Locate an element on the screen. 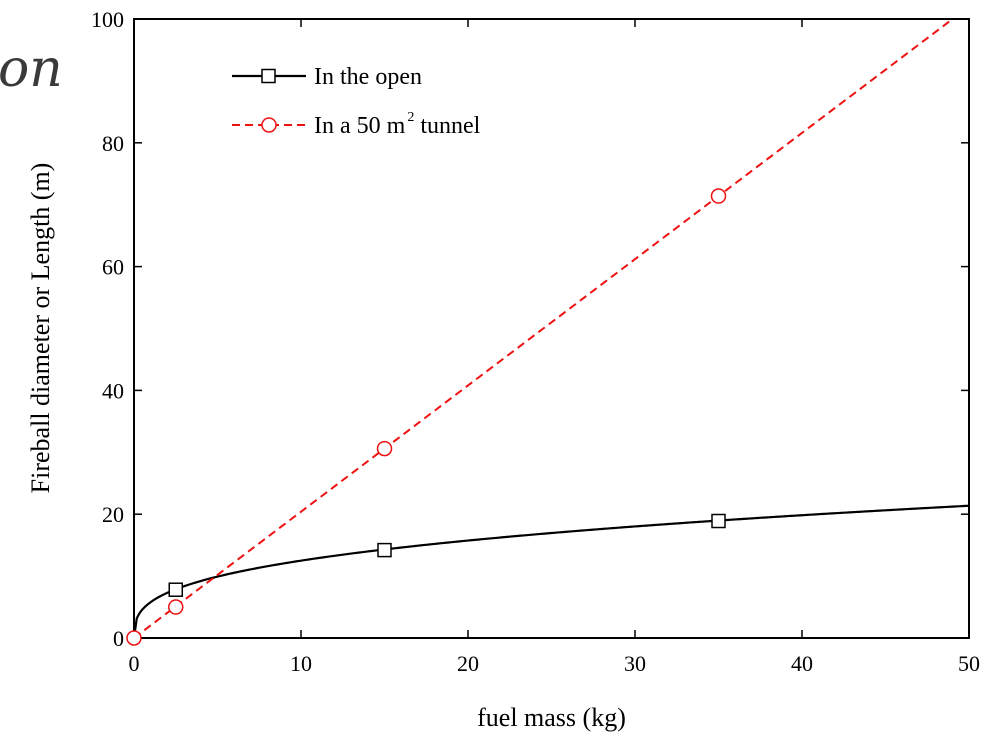  y-tick-label: 40 is located at coordinates (113, 390).